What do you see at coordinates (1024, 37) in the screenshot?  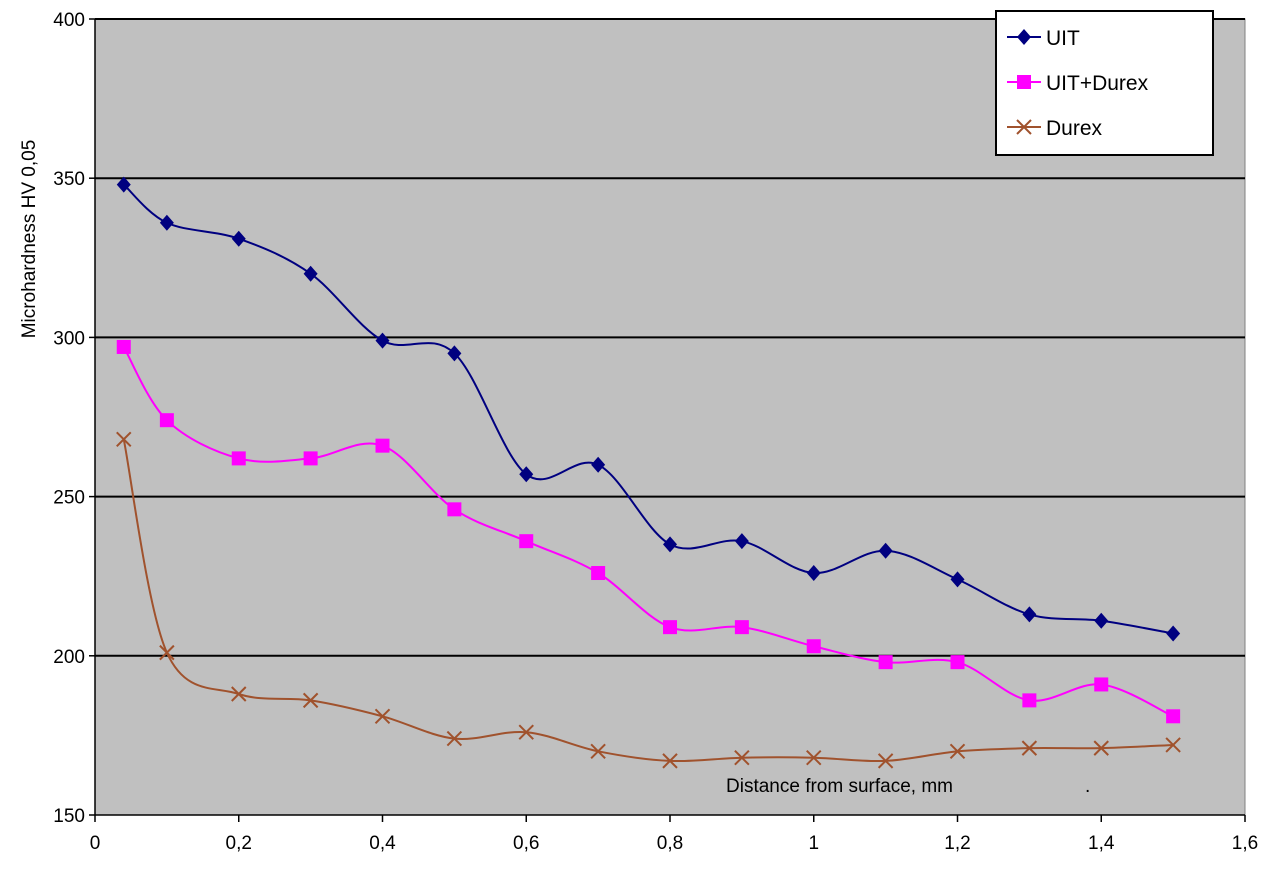 I see `legend-marker-uit` at bounding box center [1024, 37].